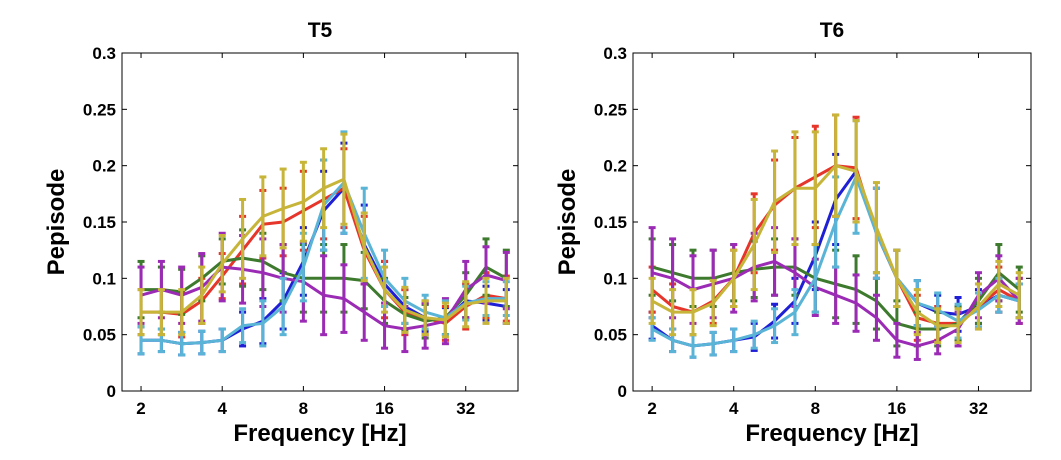  What do you see at coordinates (320, 30) in the screenshot?
I see `chart-title: T5` at bounding box center [320, 30].